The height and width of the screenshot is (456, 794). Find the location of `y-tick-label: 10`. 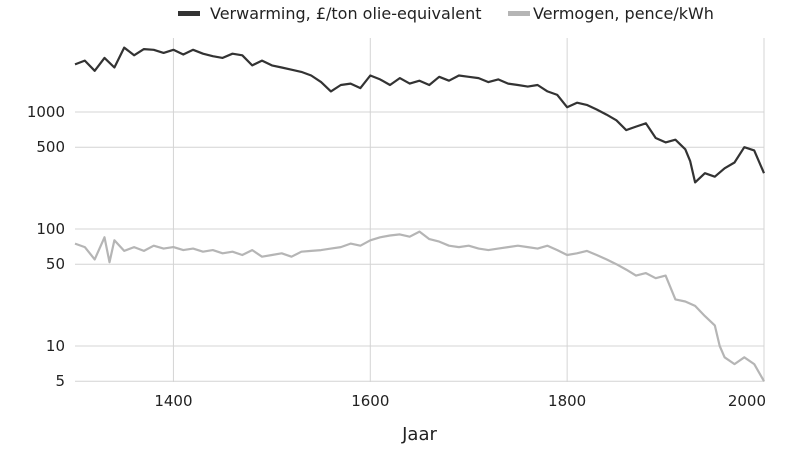

y-tick-label: 10 is located at coordinates (55, 346).